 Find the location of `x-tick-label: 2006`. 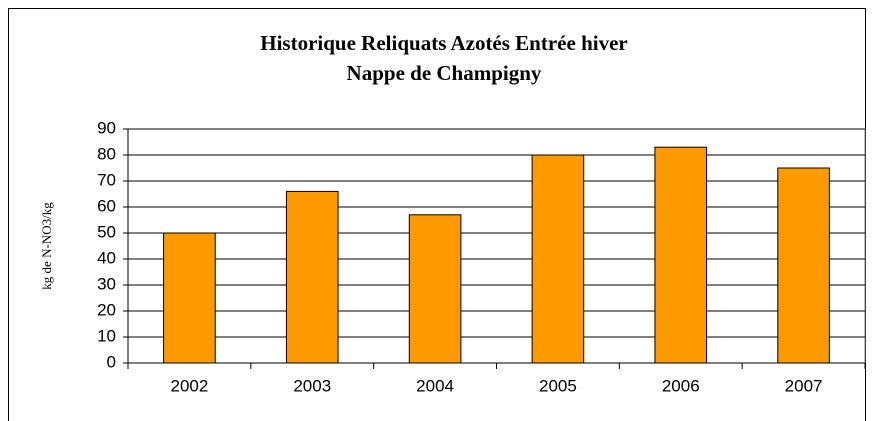

x-tick-label: 2006 is located at coordinates (681, 385).